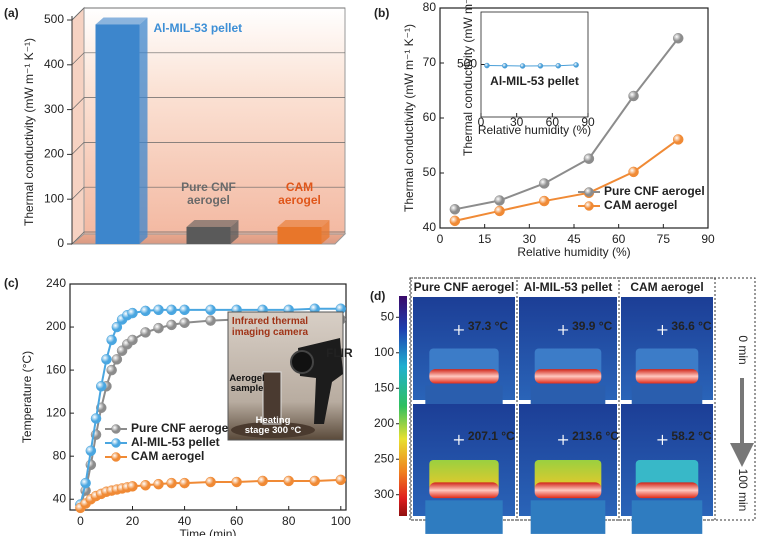 The width and height of the screenshot is (757, 536). I want to click on thermal-image: 36.6 °C, so click(667, 357).